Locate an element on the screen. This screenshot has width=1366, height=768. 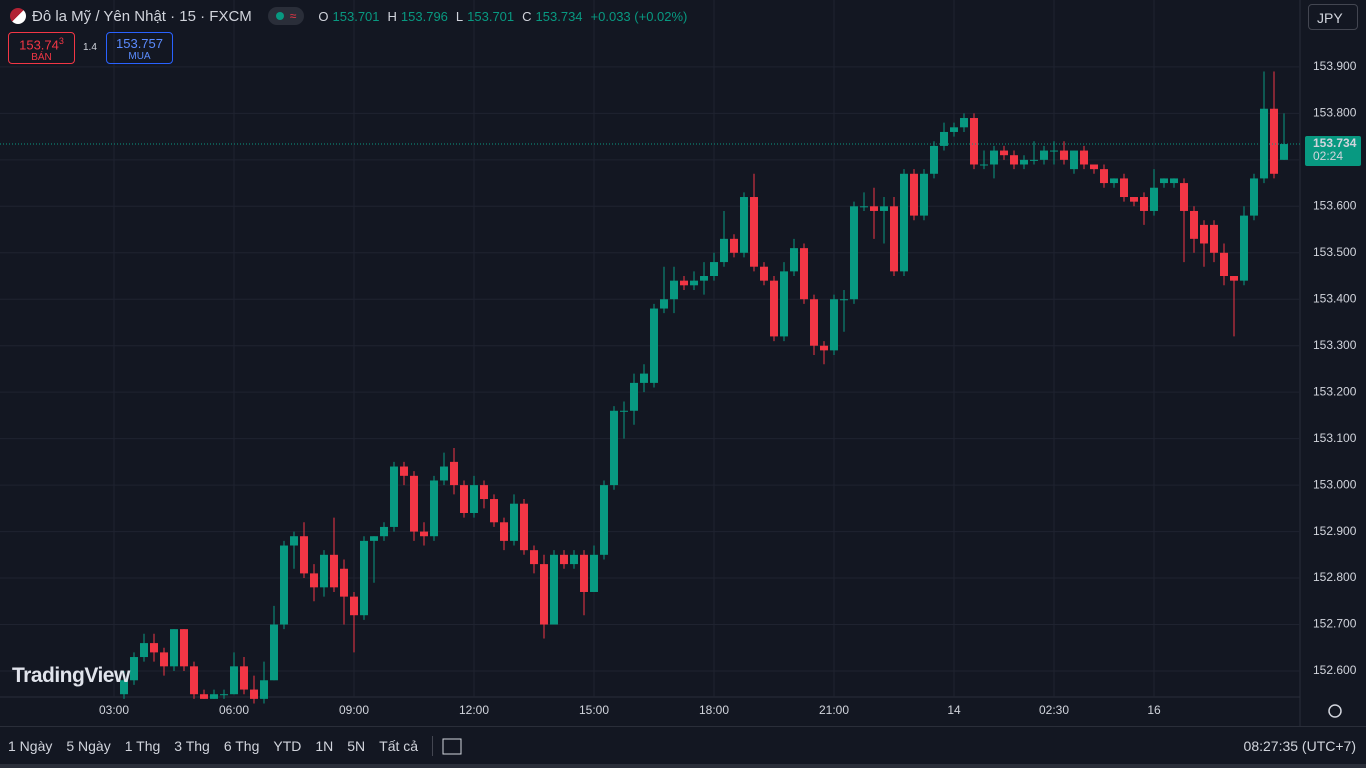
sell-price: 153.743 is located at coordinates (41, 42).